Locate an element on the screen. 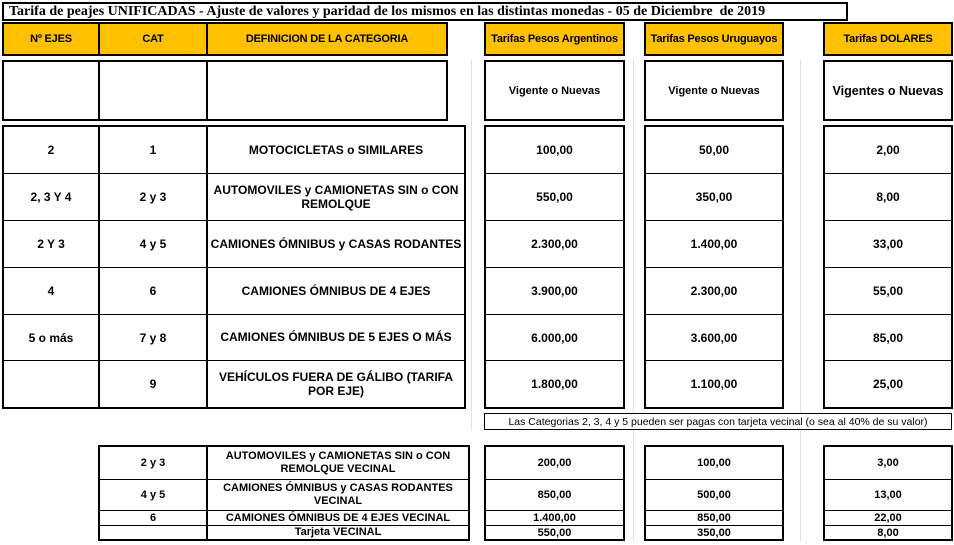 This screenshot has width=954, height=545. cell-tarifa-usd: 22,00 is located at coordinates (888, 518).